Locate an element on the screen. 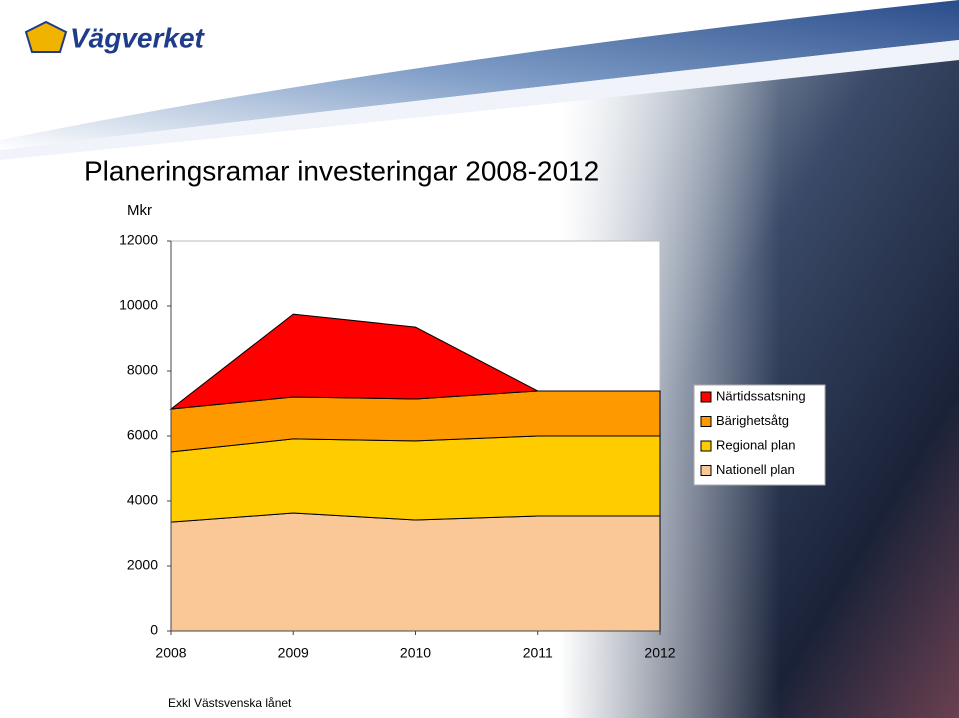  legend-label: Närtidssatsning is located at coordinates (761, 395).